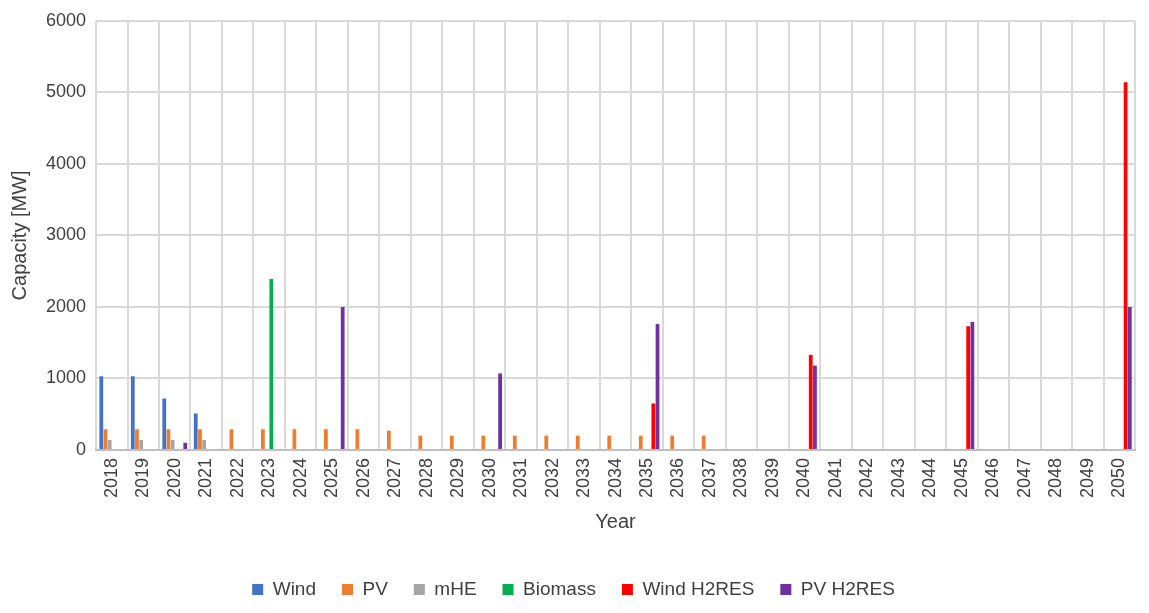 The width and height of the screenshot is (1149, 613). What do you see at coordinates (614, 477) in the screenshot?
I see `x-tick-label: 2034` at bounding box center [614, 477].